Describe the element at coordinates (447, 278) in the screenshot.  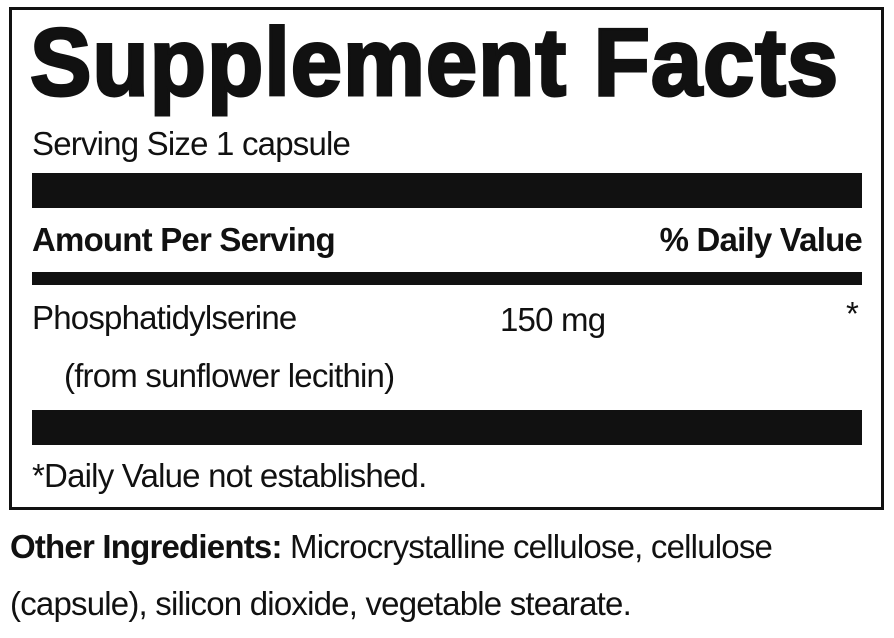
I see `medium-divider` at that location.